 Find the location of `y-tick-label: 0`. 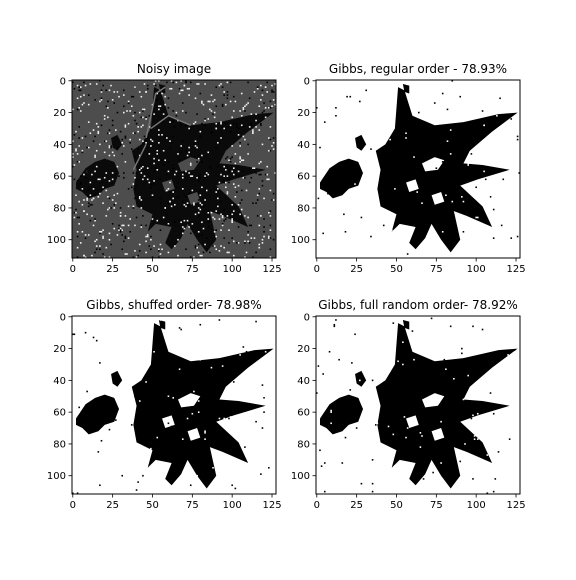

y-tick-label: 0 is located at coordinates (307, 317).